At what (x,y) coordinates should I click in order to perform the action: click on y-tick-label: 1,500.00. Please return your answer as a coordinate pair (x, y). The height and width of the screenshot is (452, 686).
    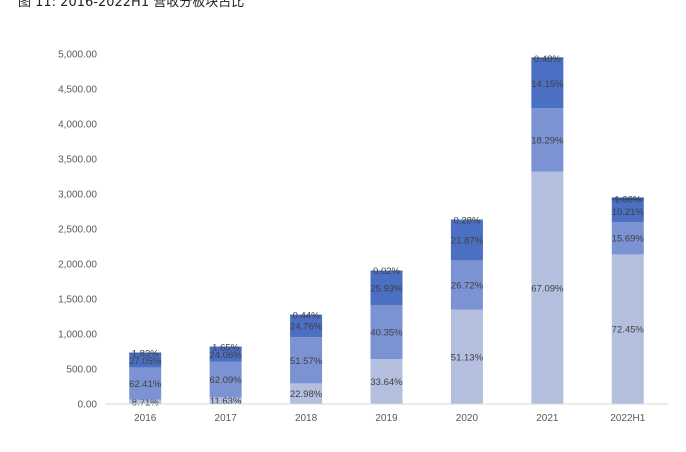
    Looking at the image, I should click on (77, 300).